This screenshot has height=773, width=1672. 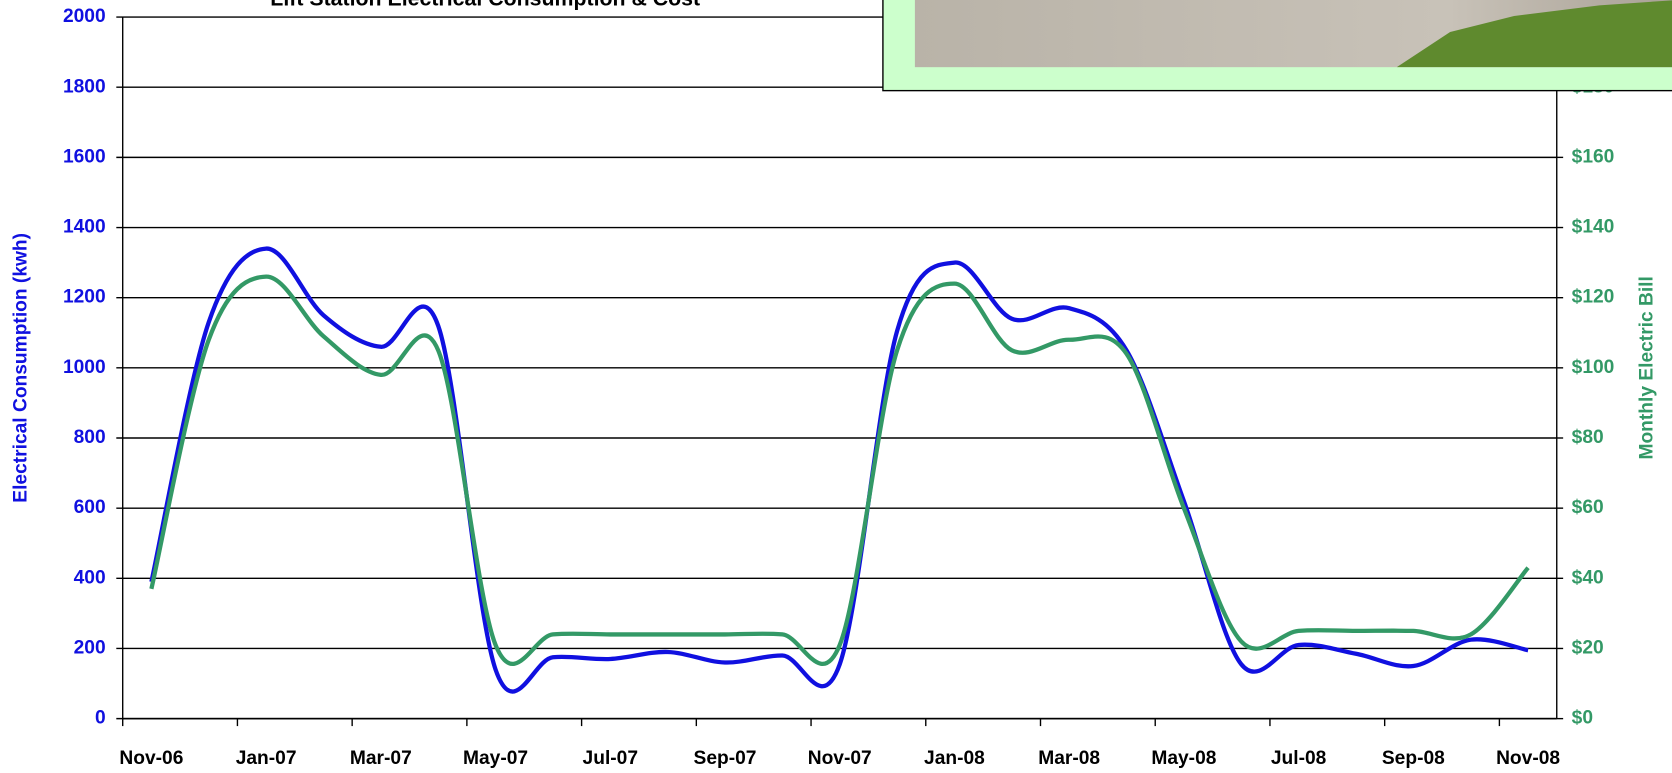 I want to click on x-tick-label: May-08, so click(x=1183, y=758).